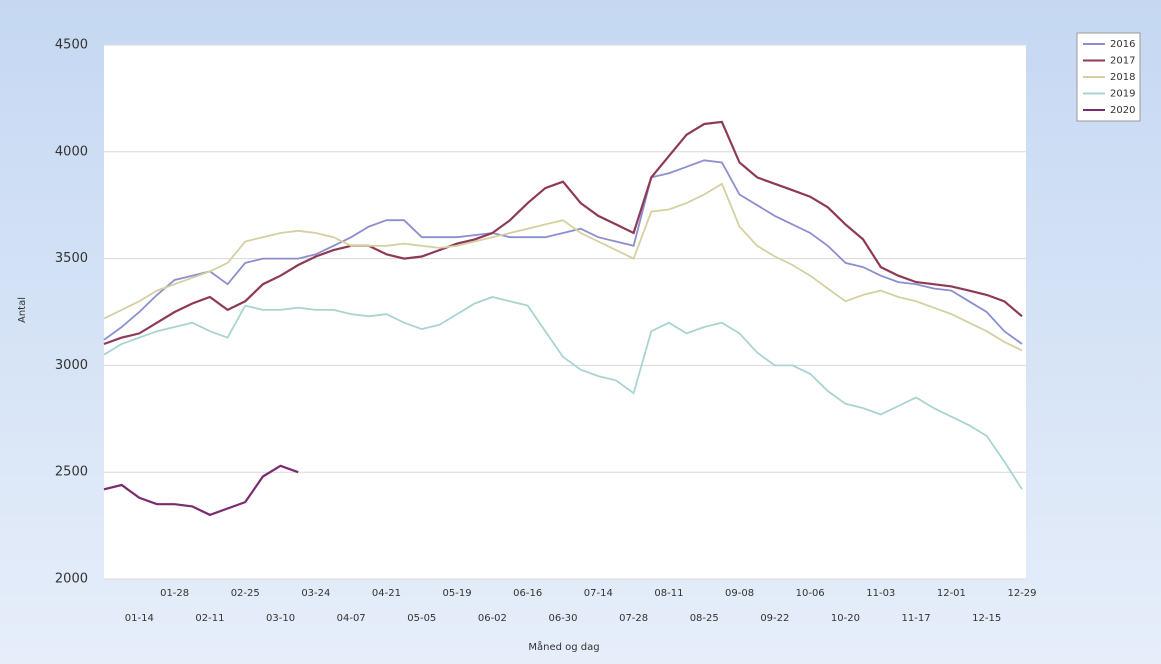 Image resolution: width=1161 pixels, height=664 pixels. Describe the element at coordinates (457, 593) in the screenshot. I see `x-tick-label: 05-19` at that location.